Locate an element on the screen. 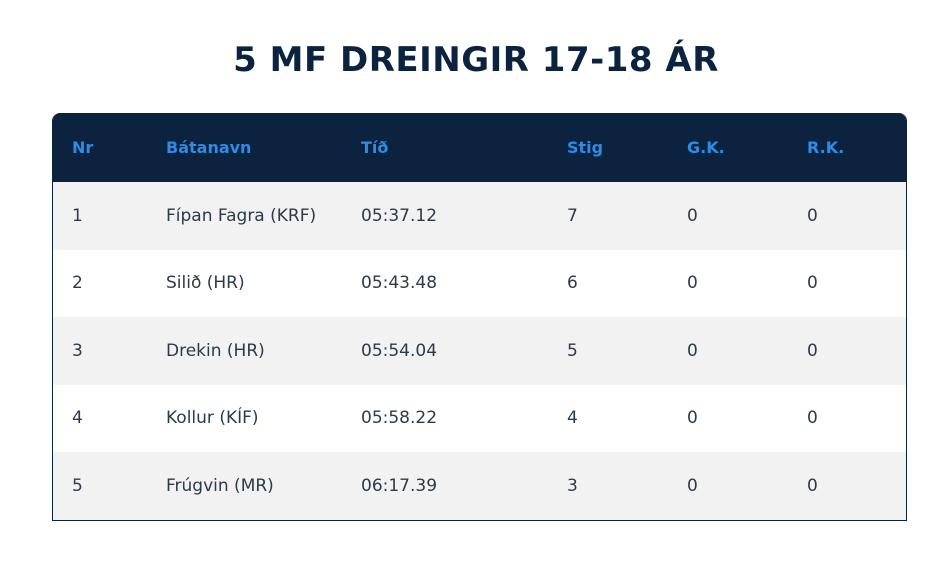 The width and height of the screenshot is (952, 578). cell-boat-name: Drekin (HR) is located at coordinates (215, 350).